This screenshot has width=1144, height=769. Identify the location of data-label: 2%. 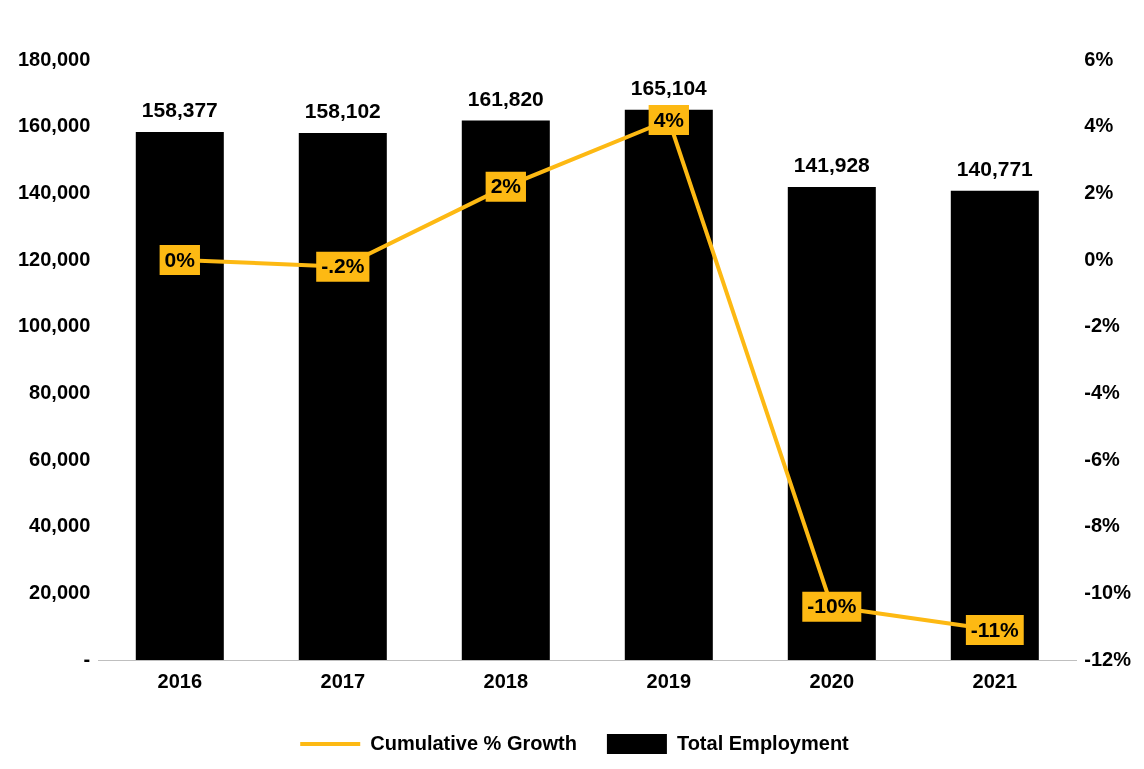
(506, 186).